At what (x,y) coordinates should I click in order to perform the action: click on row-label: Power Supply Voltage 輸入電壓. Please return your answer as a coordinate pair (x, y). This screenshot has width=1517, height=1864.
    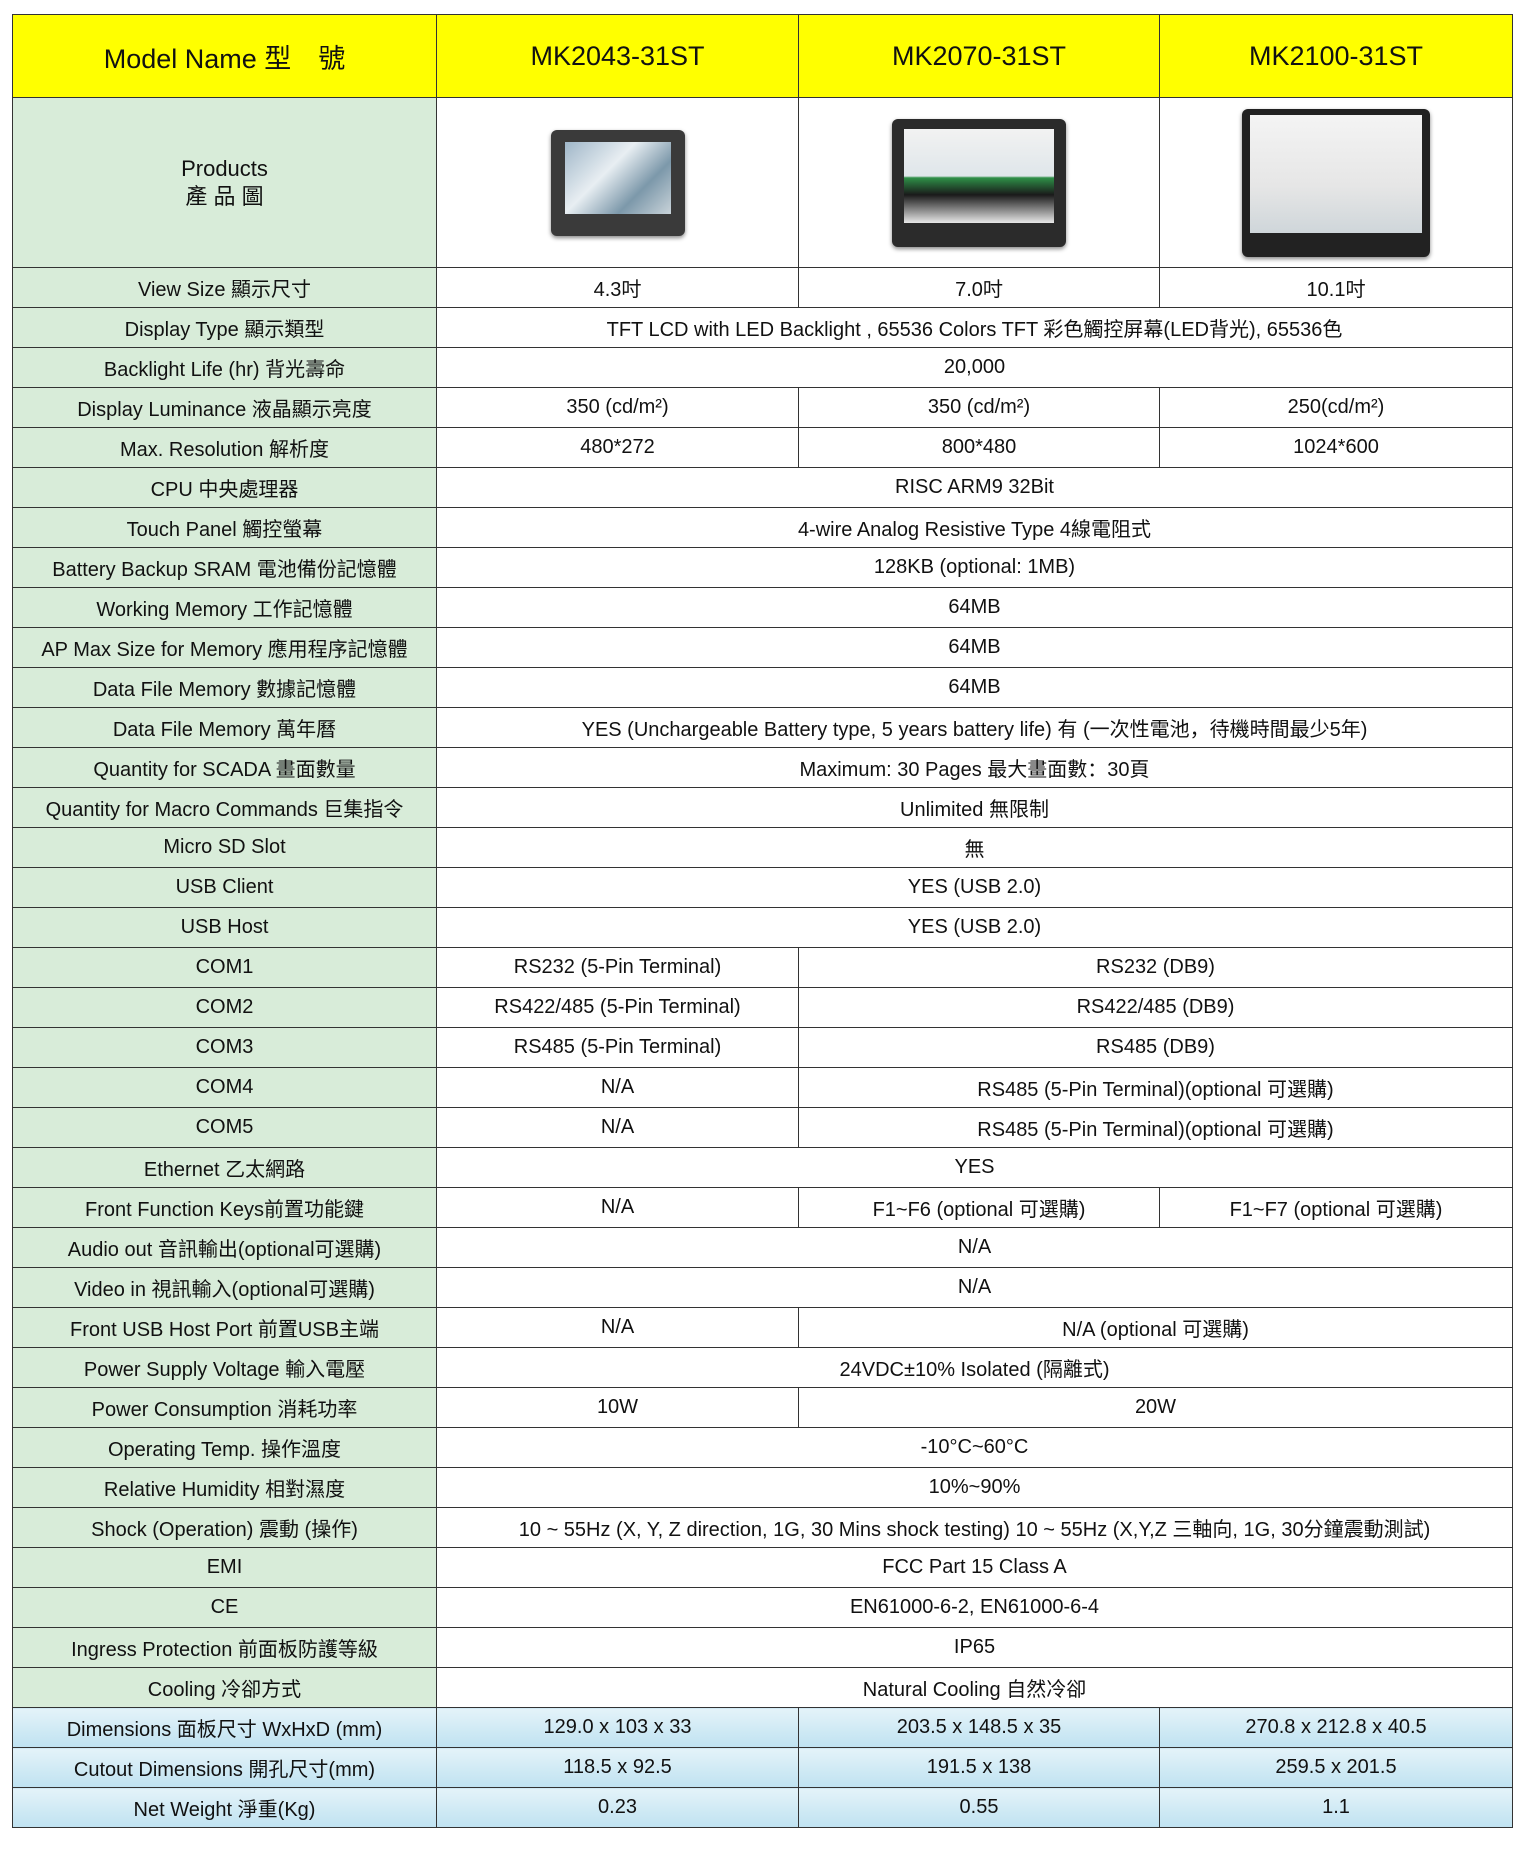
    Looking at the image, I should click on (224, 1367).